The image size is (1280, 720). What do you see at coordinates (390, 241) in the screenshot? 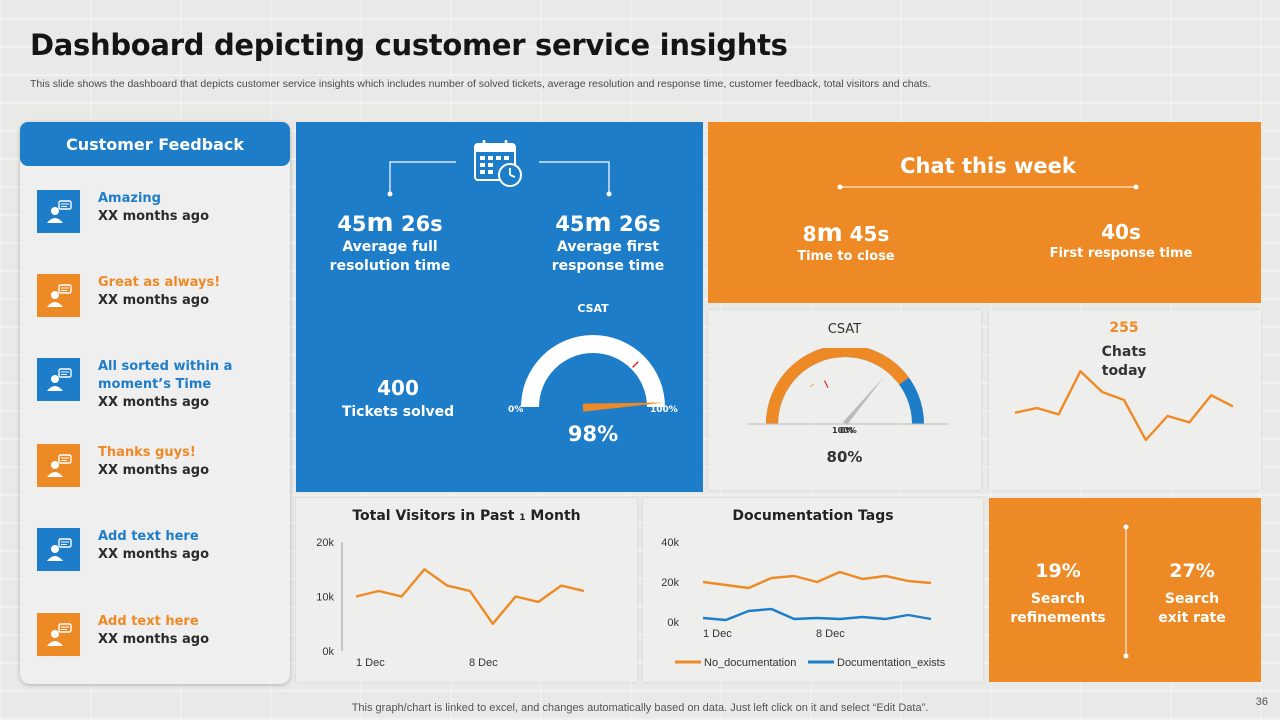
I see `avg-resolution-metric: 45m 26s Average full resolution time` at bounding box center [390, 241].